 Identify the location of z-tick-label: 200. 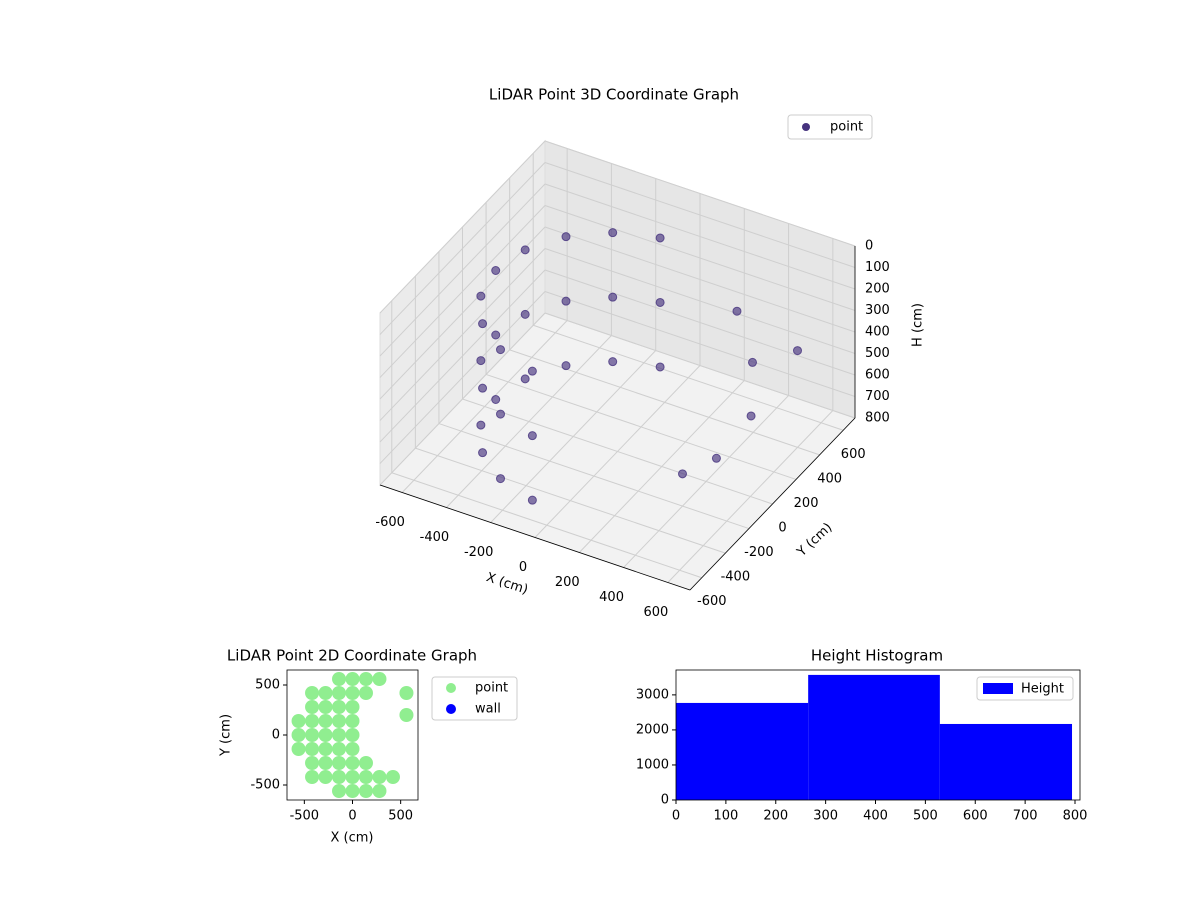
(877, 289).